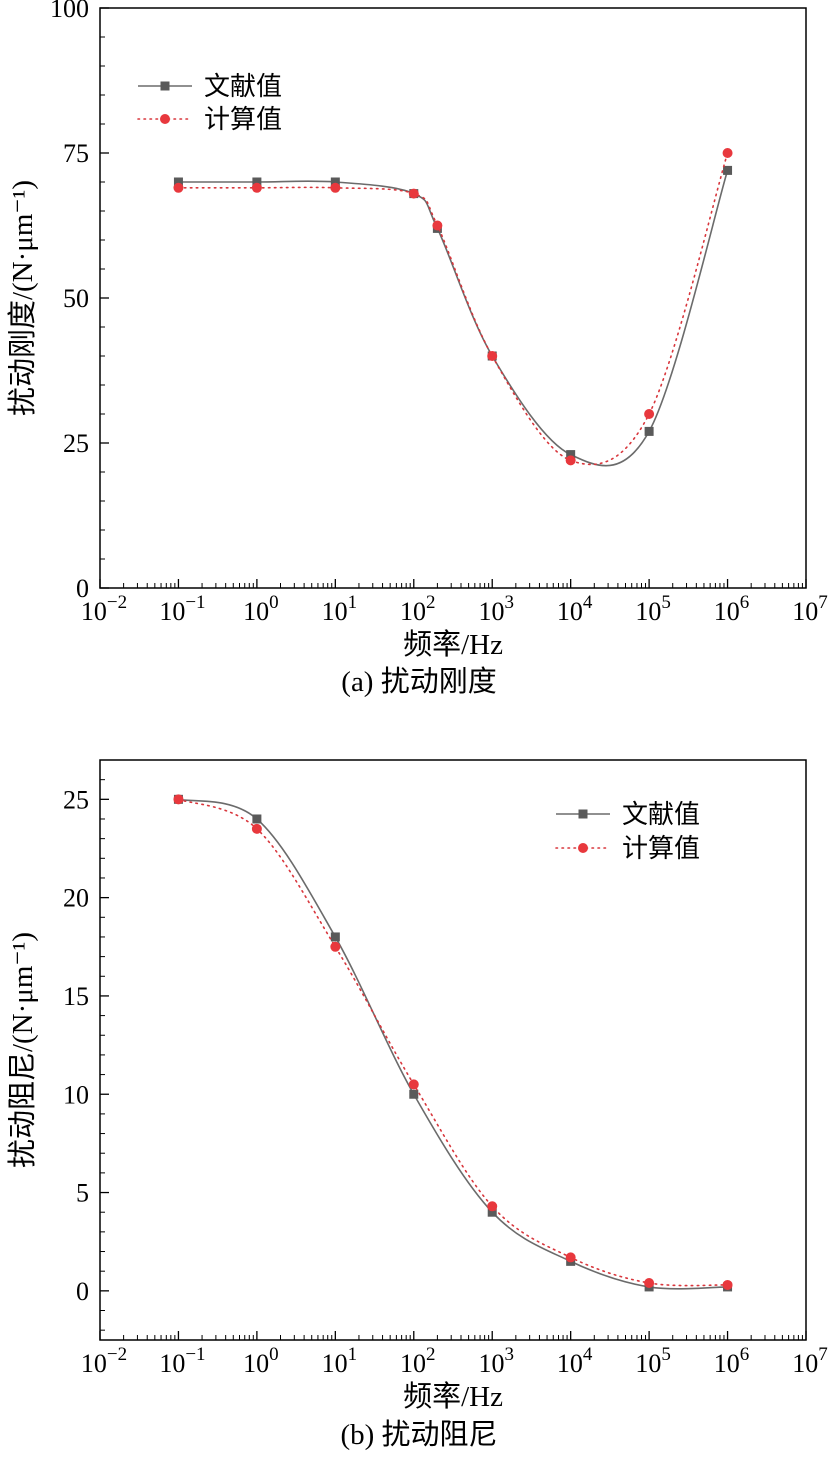 The height and width of the screenshot is (1462, 838). Describe the element at coordinates (76, 1094) in the screenshot. I see `y-tick-label: 10` at that location.